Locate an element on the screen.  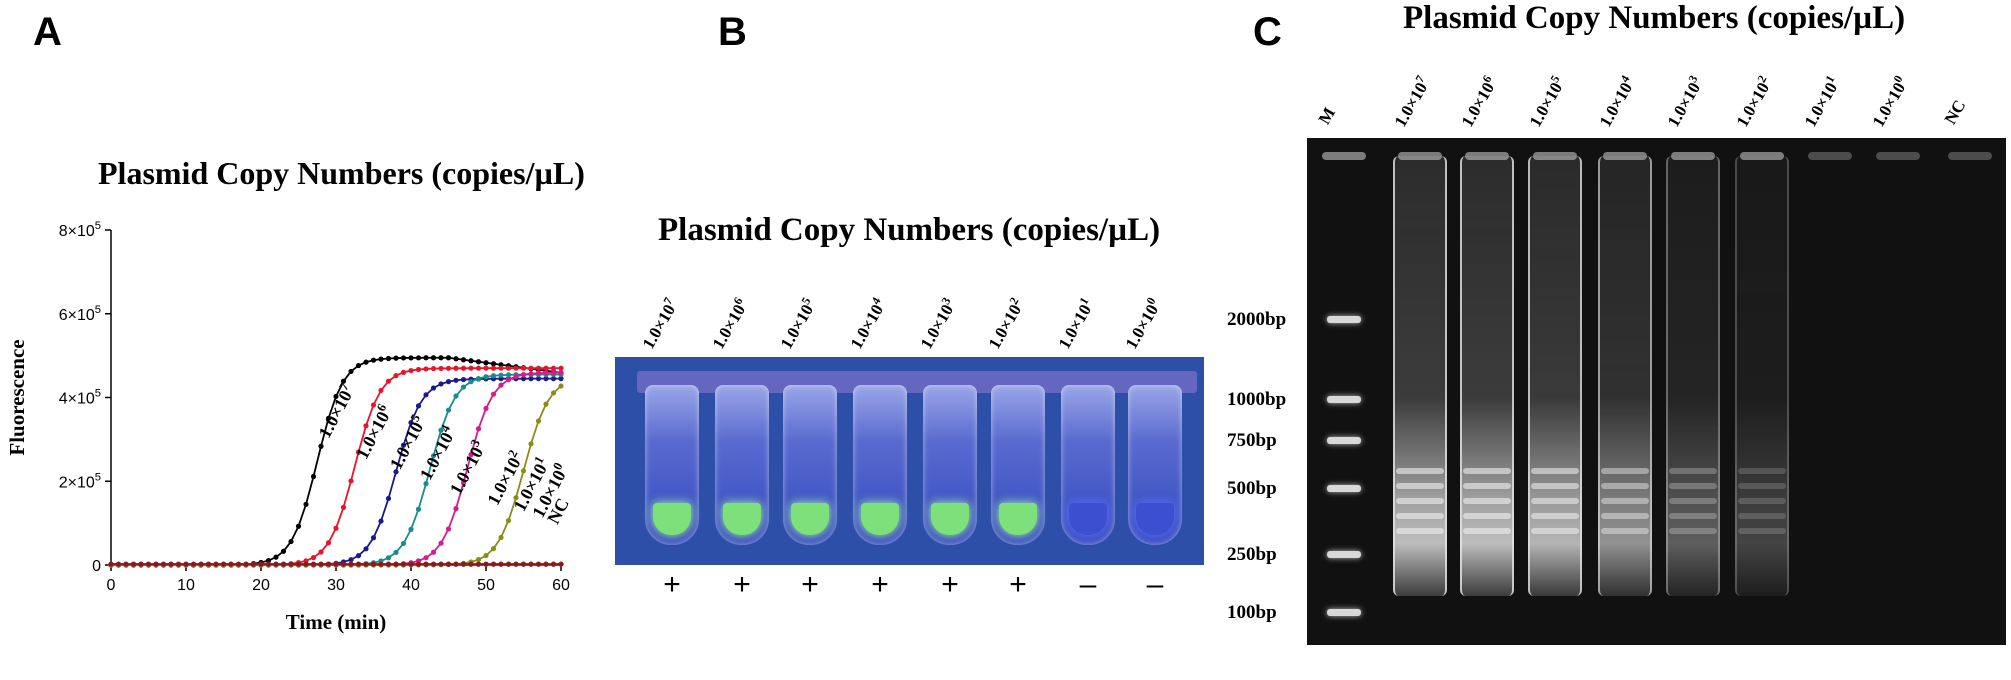
ladder-label: 250bp is located at coordinates (1252, 554).